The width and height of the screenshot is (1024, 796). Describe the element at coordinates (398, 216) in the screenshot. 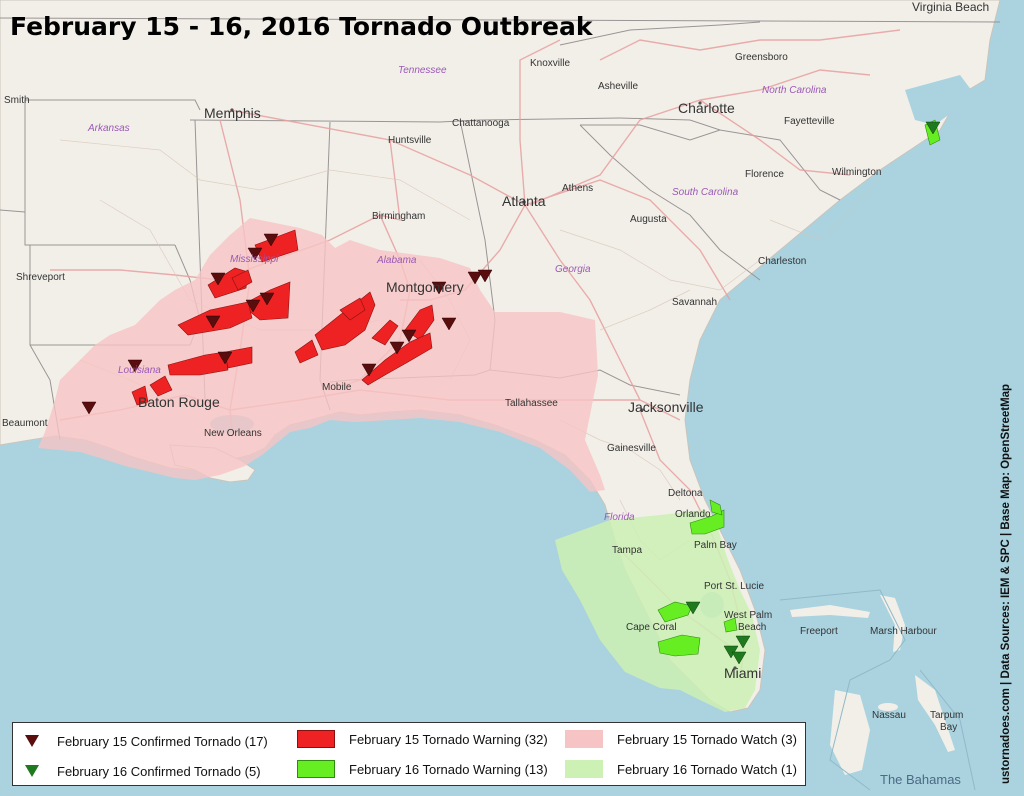

I see `city-label-birmingham: Birmingham` at that location.